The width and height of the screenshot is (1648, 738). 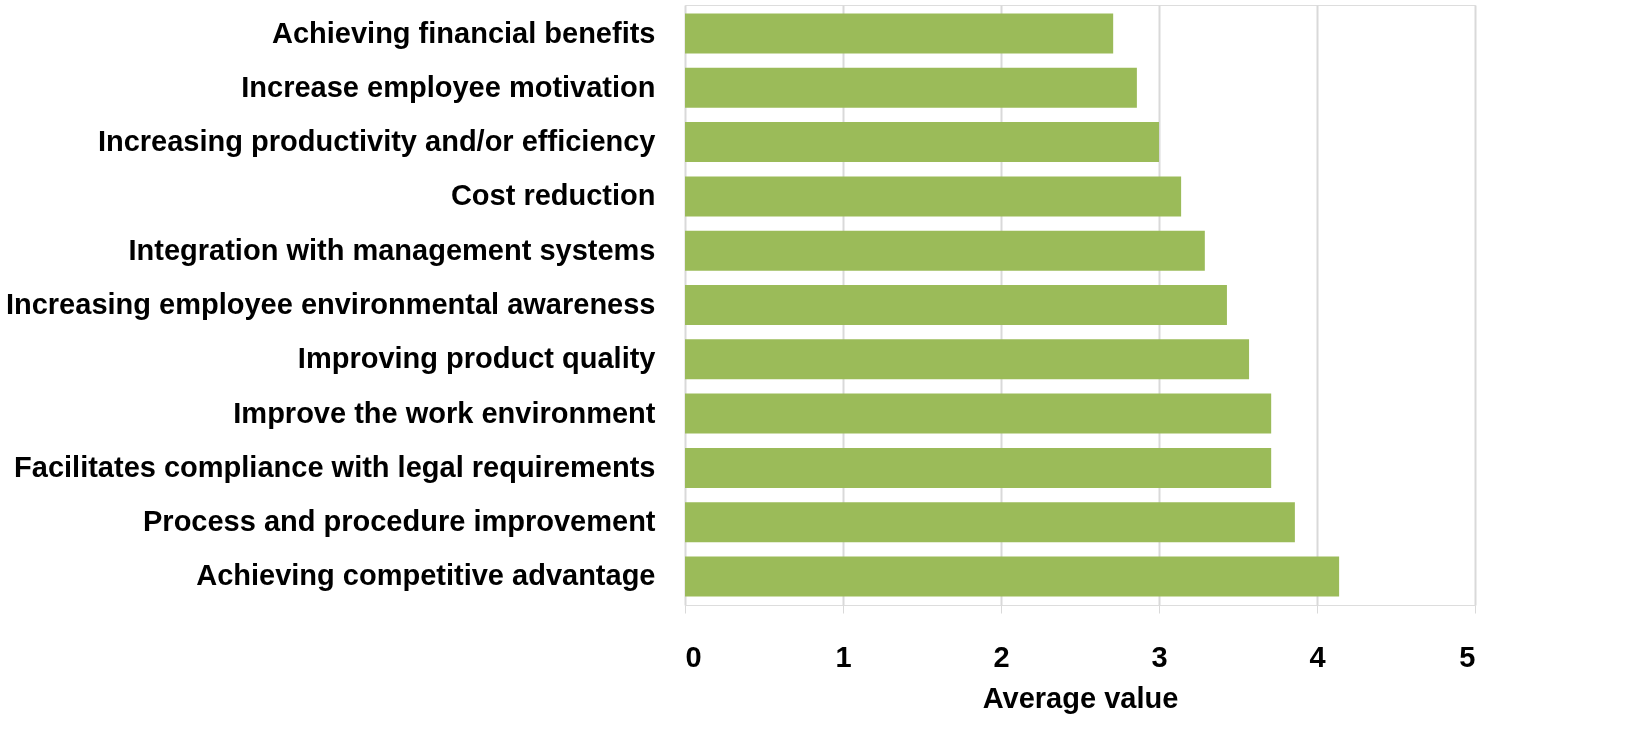 I want to click on y-tick-label: Achieving competitive advantage, so click(x=426, y=575).